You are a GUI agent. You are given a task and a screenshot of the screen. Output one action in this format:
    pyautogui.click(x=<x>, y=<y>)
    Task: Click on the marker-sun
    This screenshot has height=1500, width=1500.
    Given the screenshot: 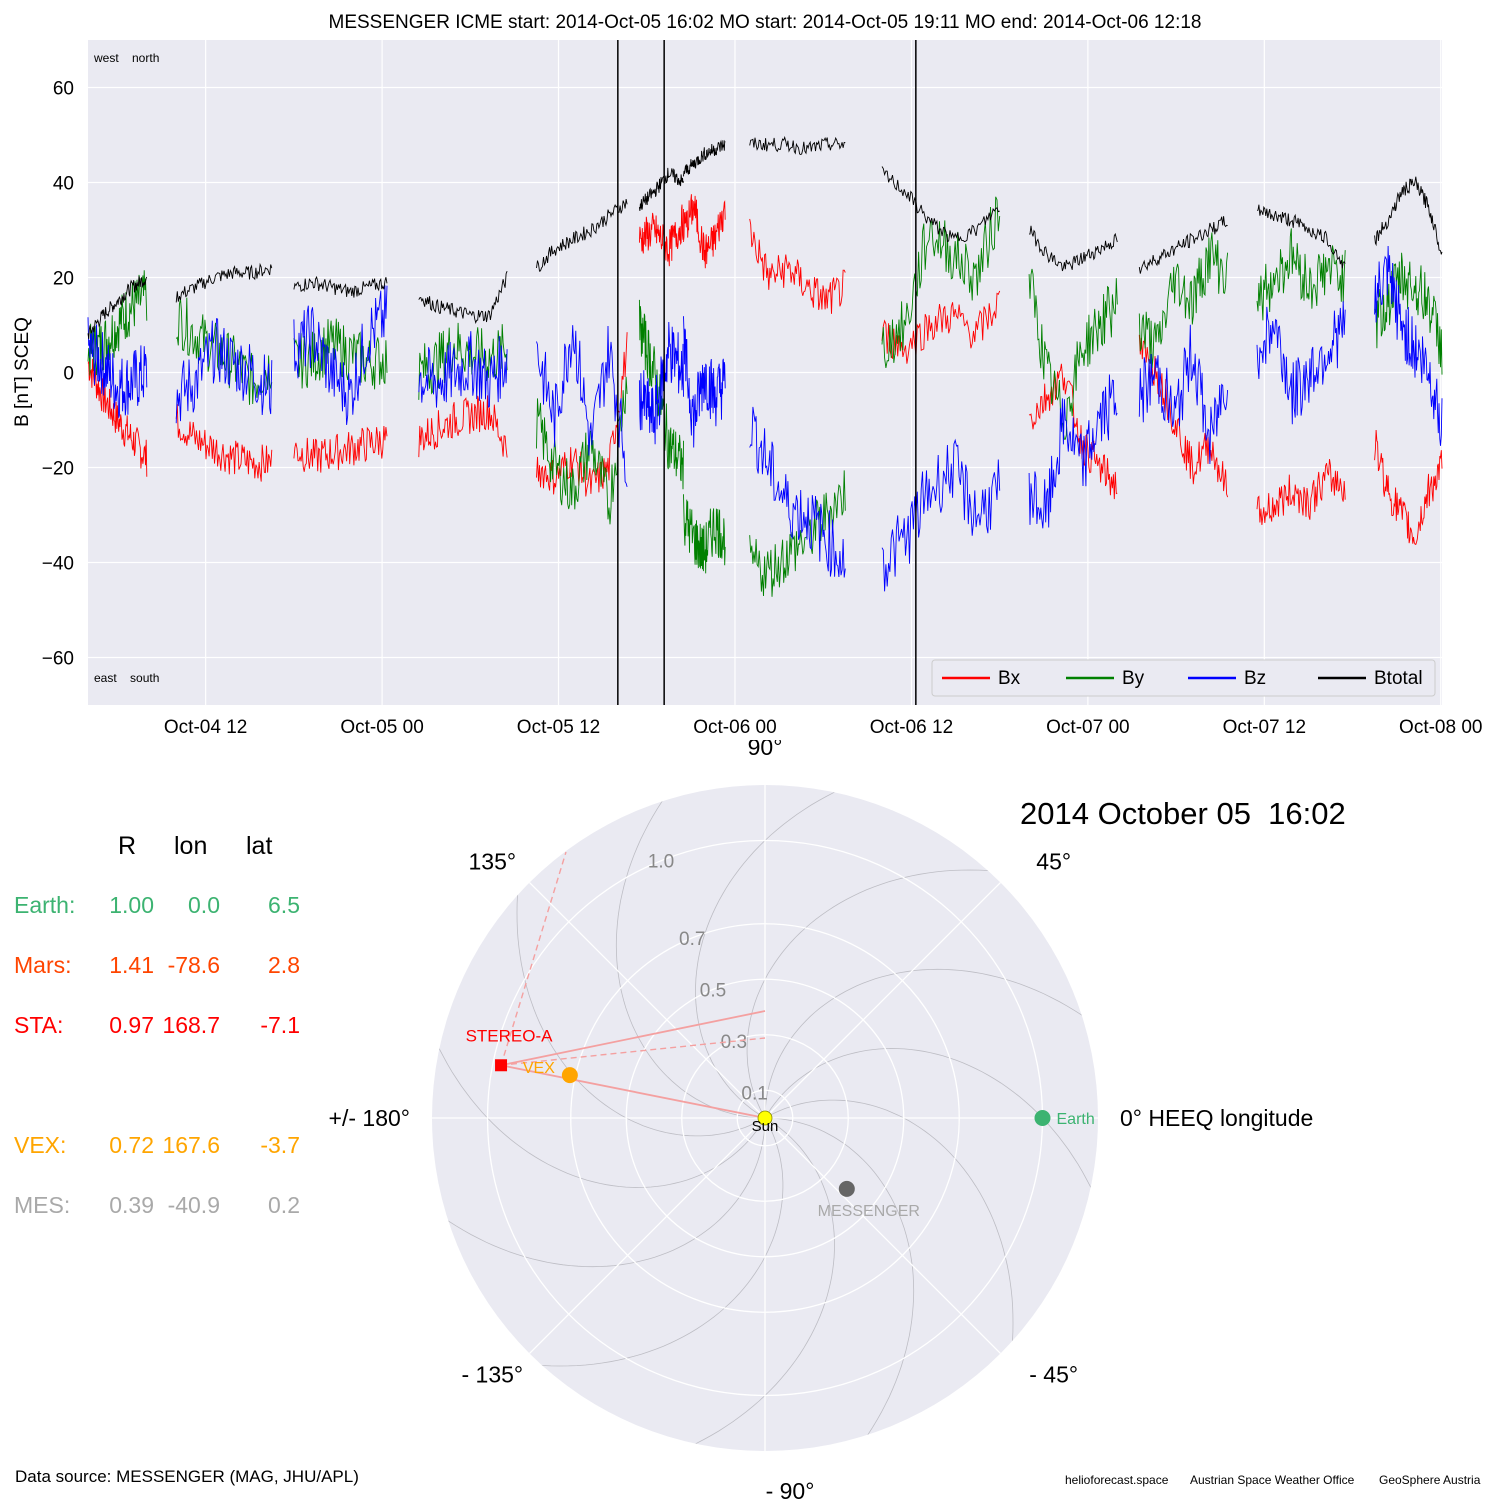 What is the action you would take?
    pyautogui.click(x=765, y=1118)
    